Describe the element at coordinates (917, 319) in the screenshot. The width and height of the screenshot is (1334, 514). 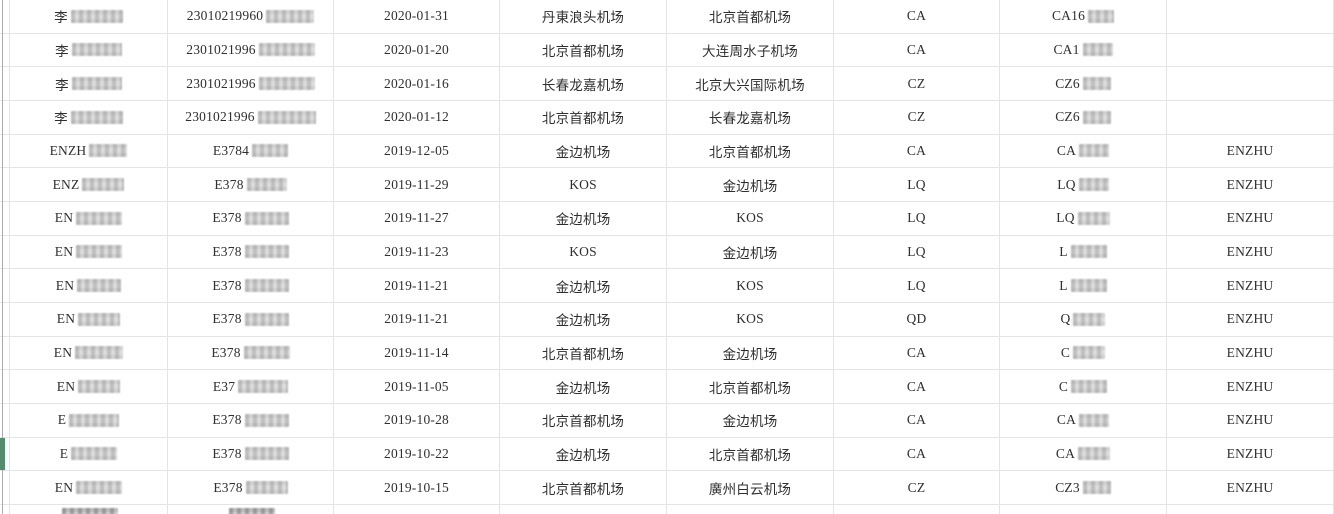
I see `cell-airline-code: QD` at that location.